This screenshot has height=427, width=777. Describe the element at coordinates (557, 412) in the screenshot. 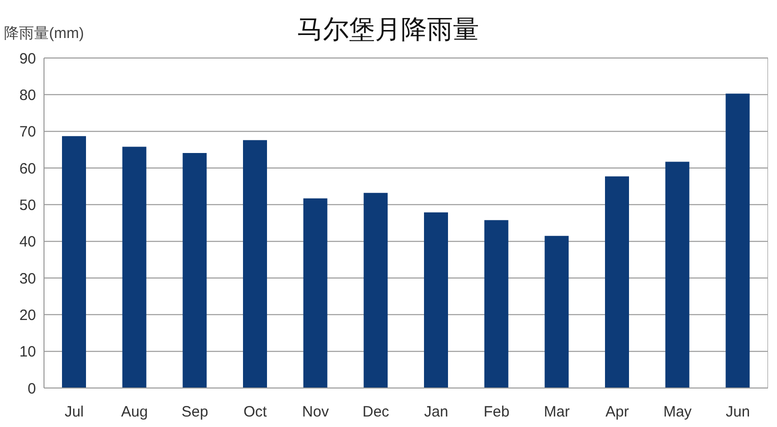

I see `x-tick-label: Mar` at that location.